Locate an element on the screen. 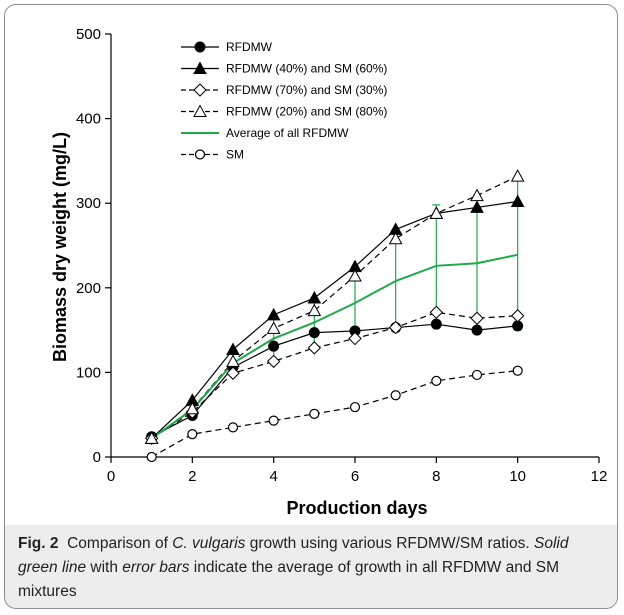 The width and height of the screenshot is (624, 615). legend-entry-5: SM is located at coordinates (235, 155).